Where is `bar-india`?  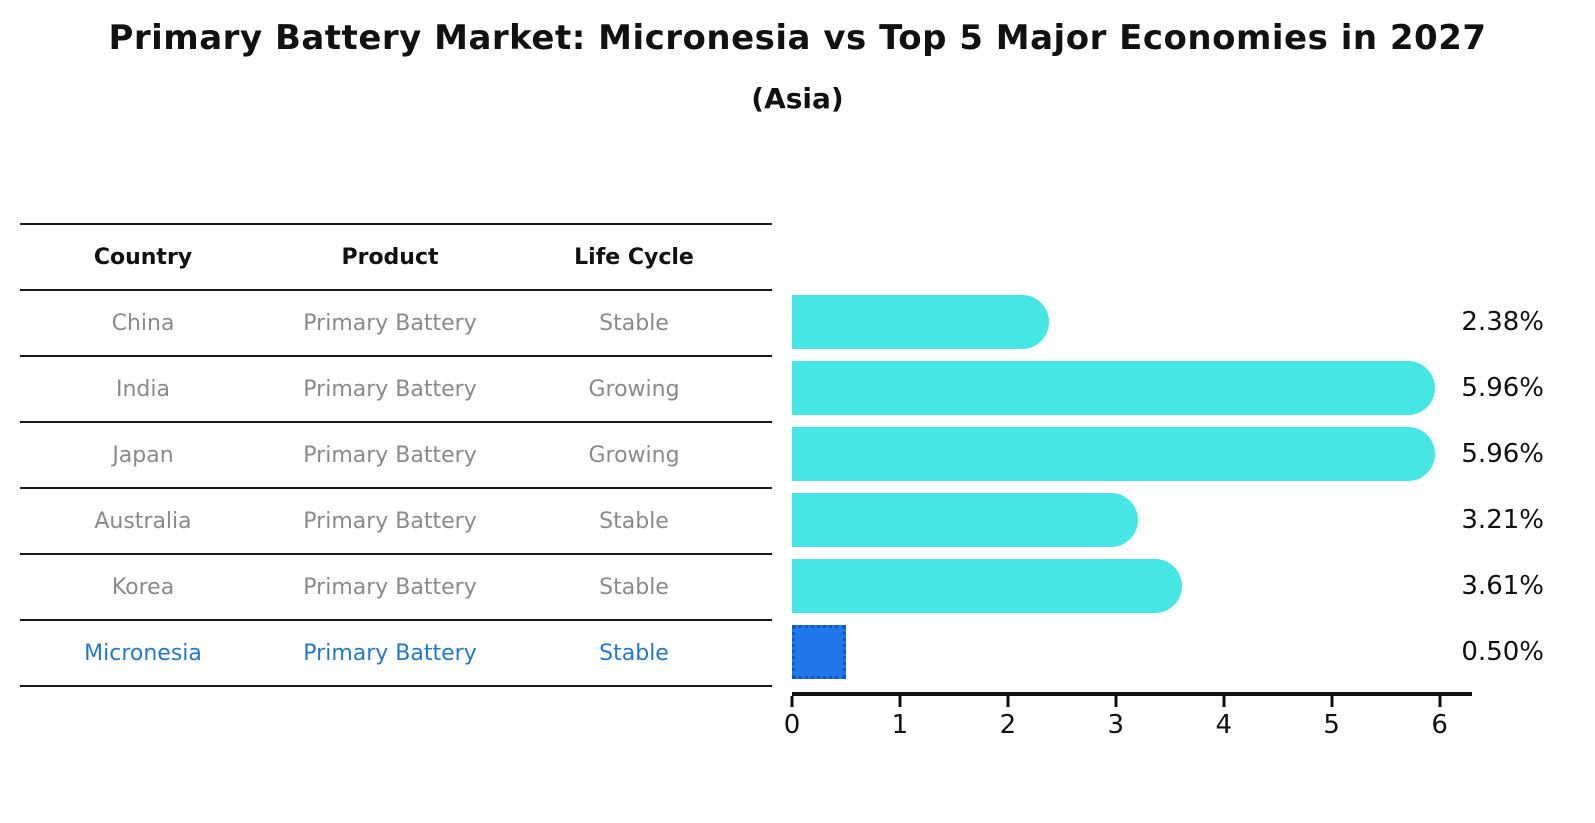 bar-india is located at coordinates (1114, 388).